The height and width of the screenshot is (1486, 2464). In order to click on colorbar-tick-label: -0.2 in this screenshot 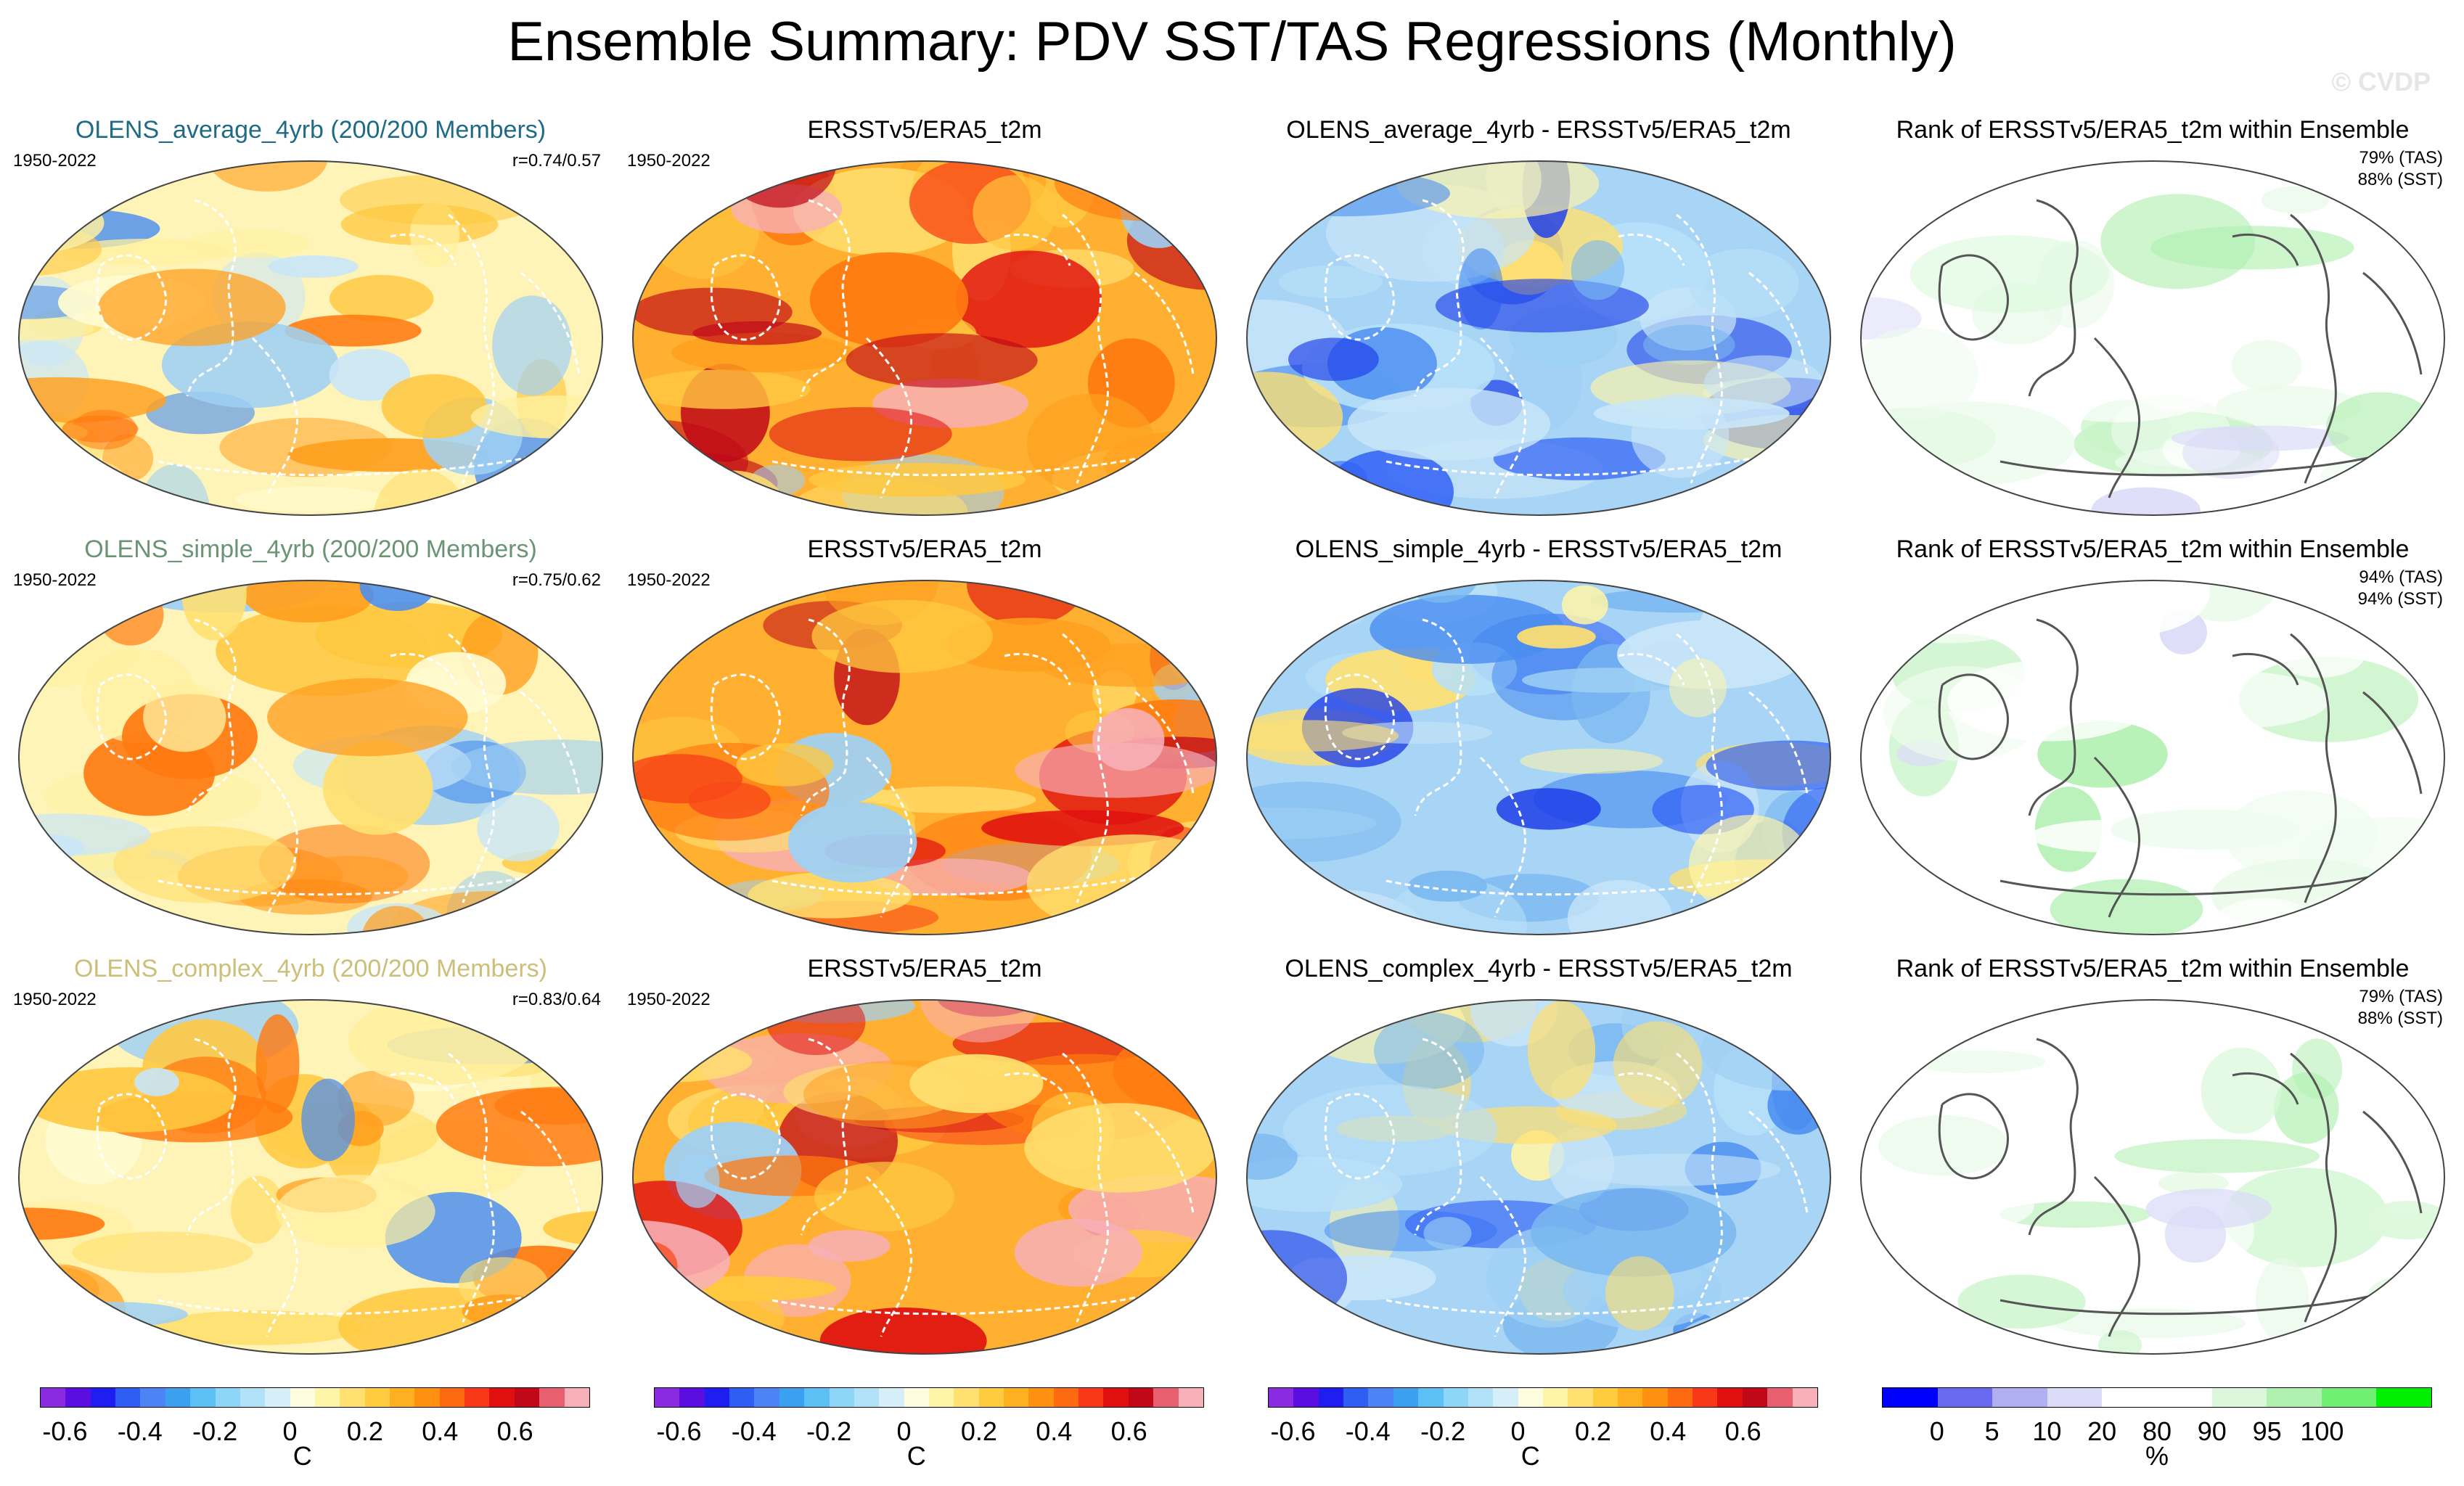, I will do `click(829, 1431)`.